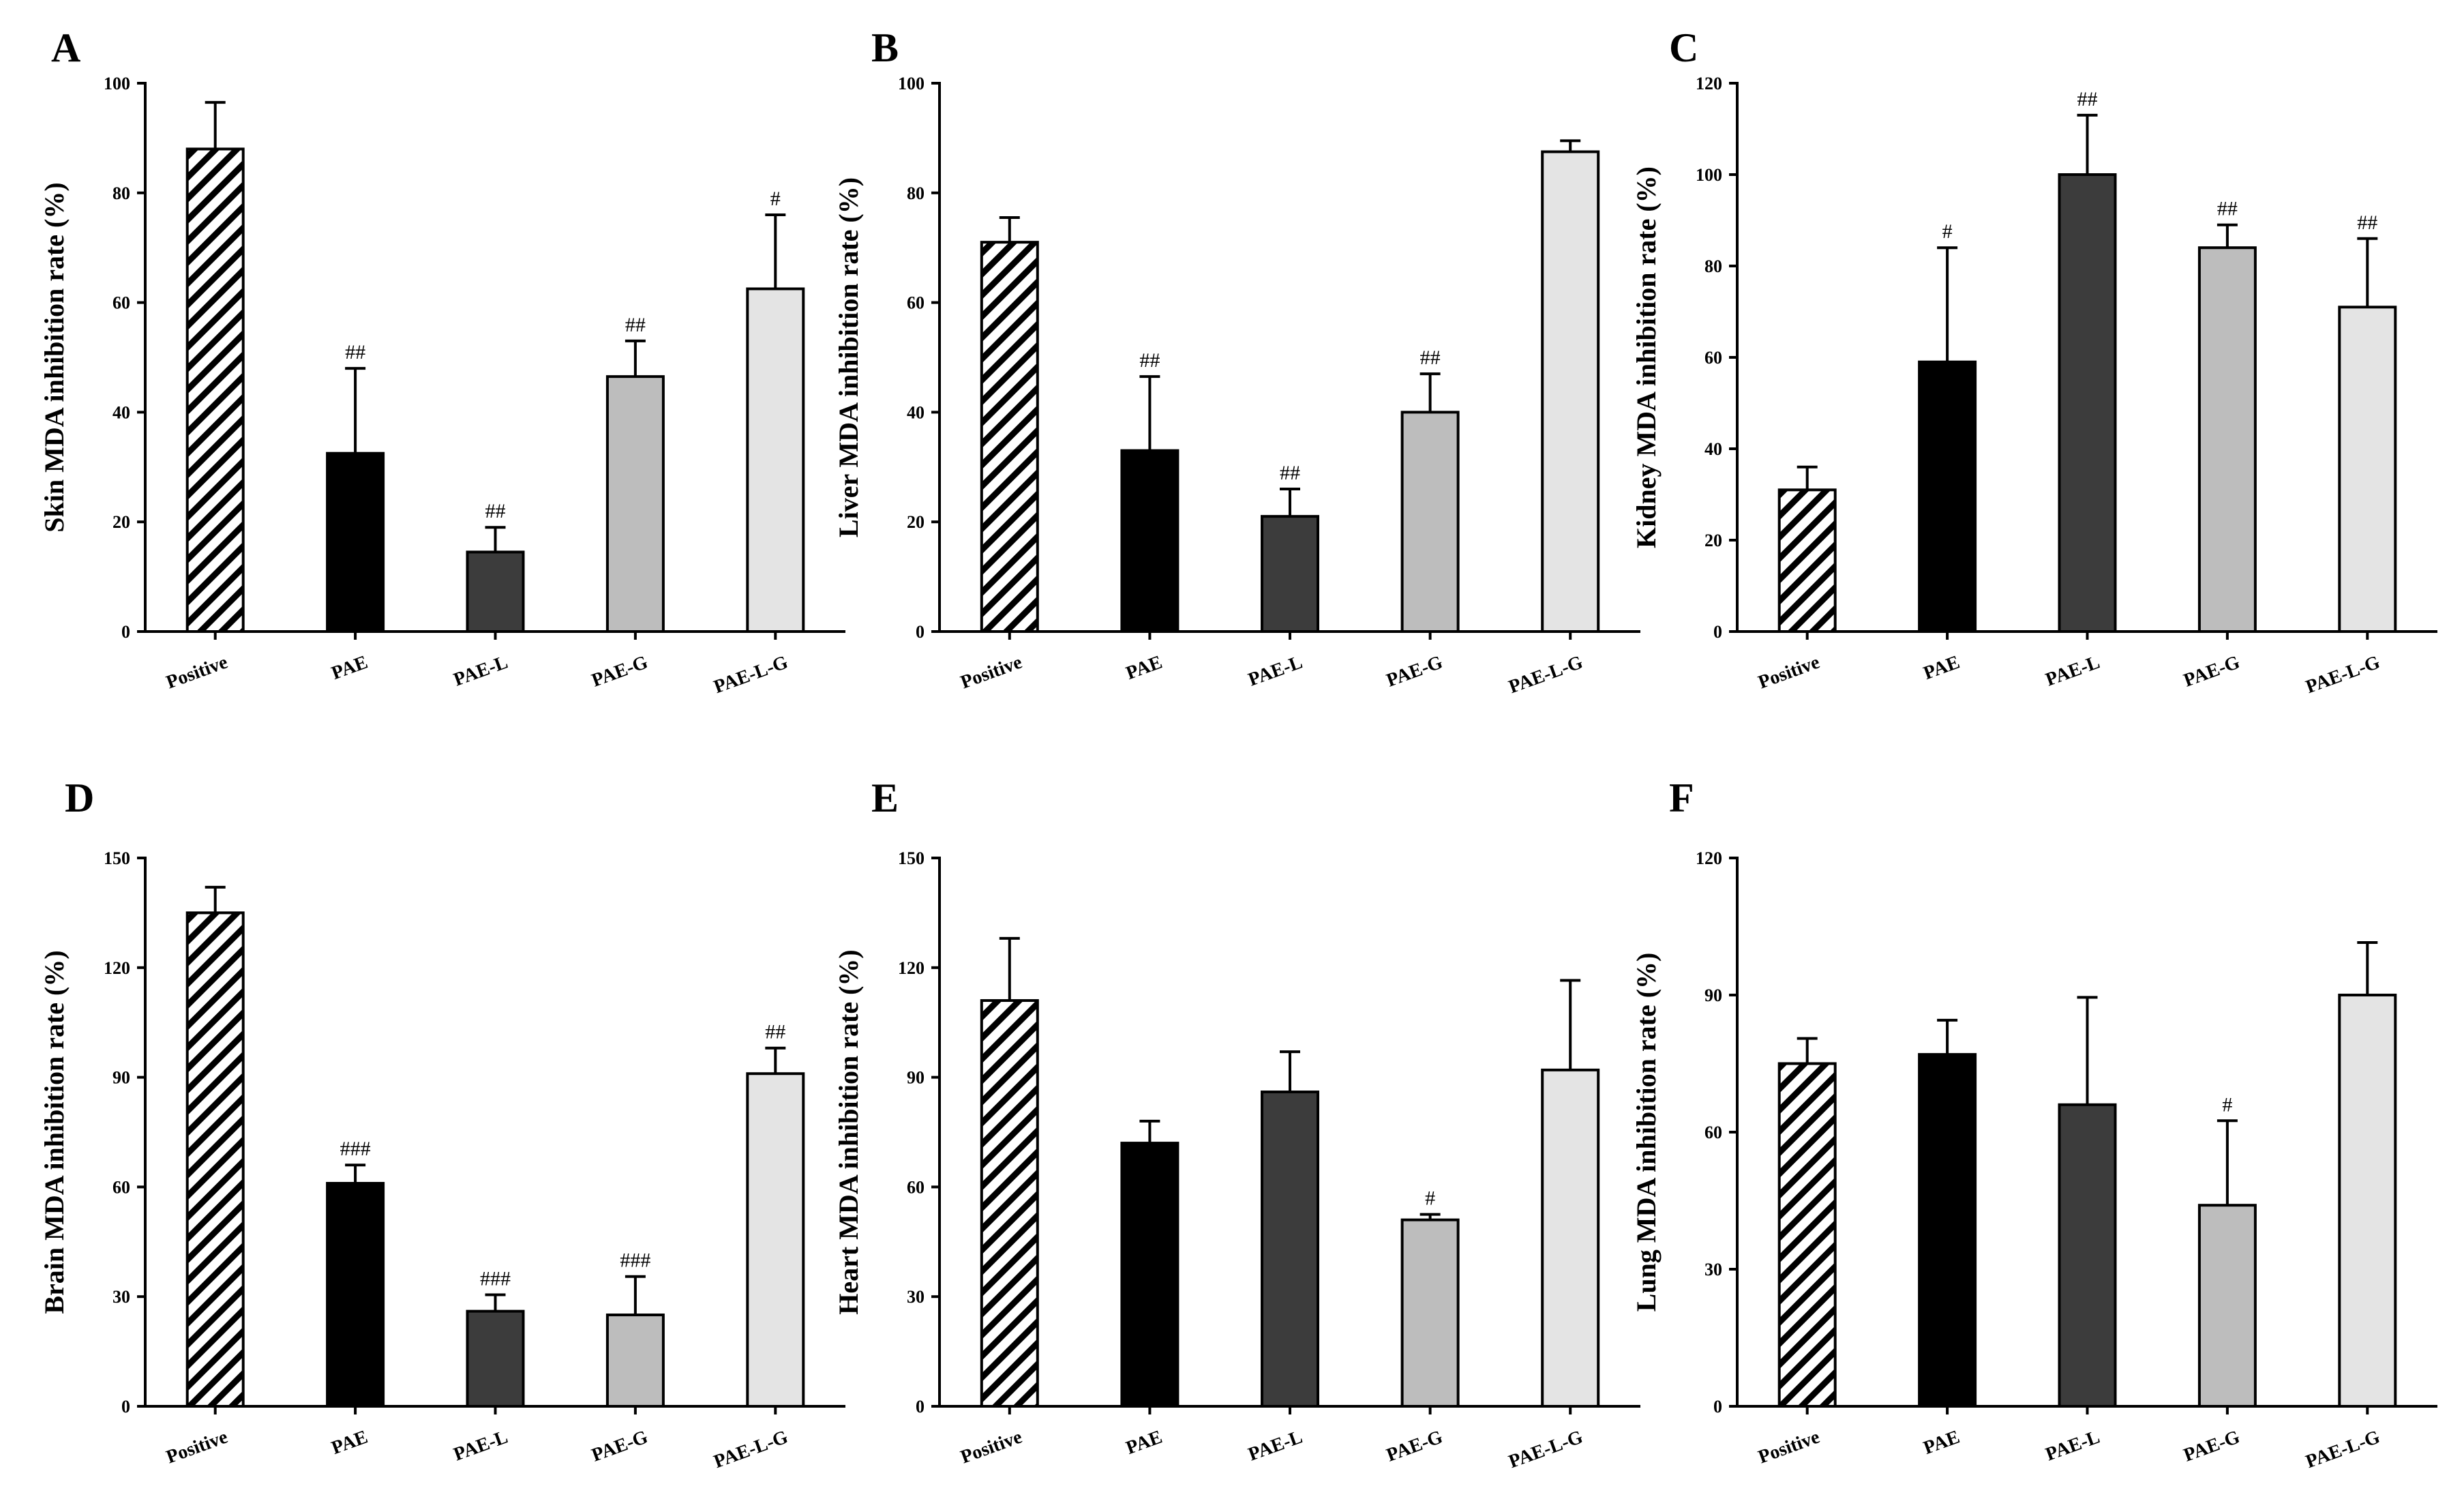  Describe the element at coordinates (916, 522) in the screenshot. I see `panel-b-y-tick-label: 20` at that location.